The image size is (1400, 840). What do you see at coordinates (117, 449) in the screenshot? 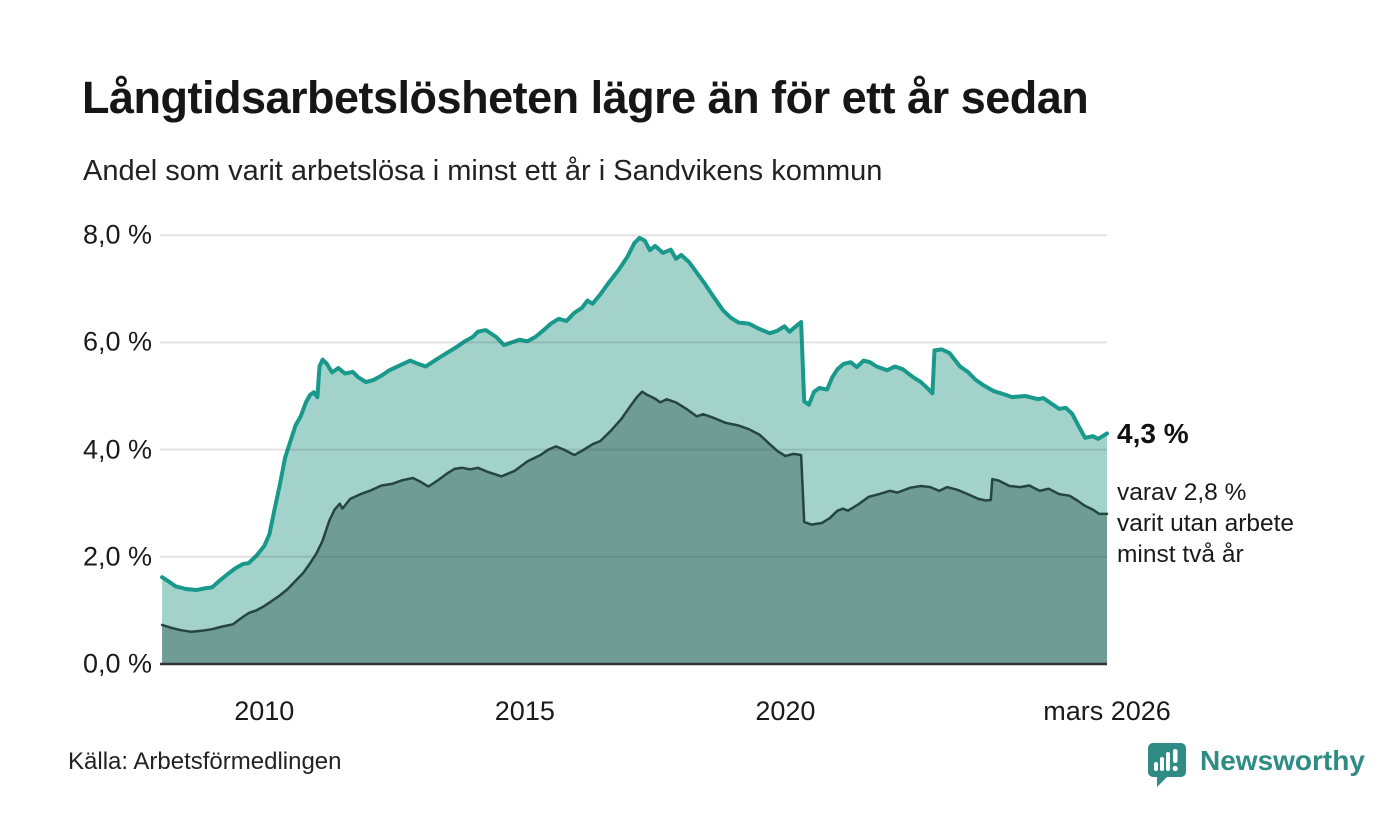
I see `y-tick-label-4: 4,0 %` at bounding box center [117, 449].